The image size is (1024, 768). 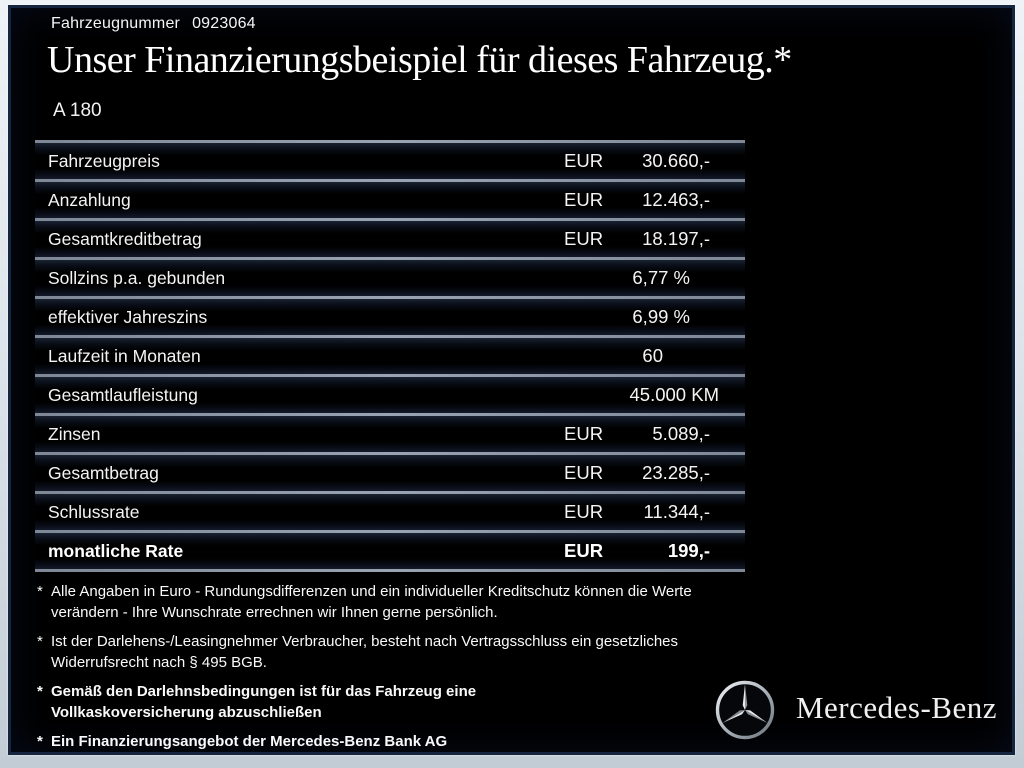 I want to click on row-value: 60, so click(x=637, y=356).